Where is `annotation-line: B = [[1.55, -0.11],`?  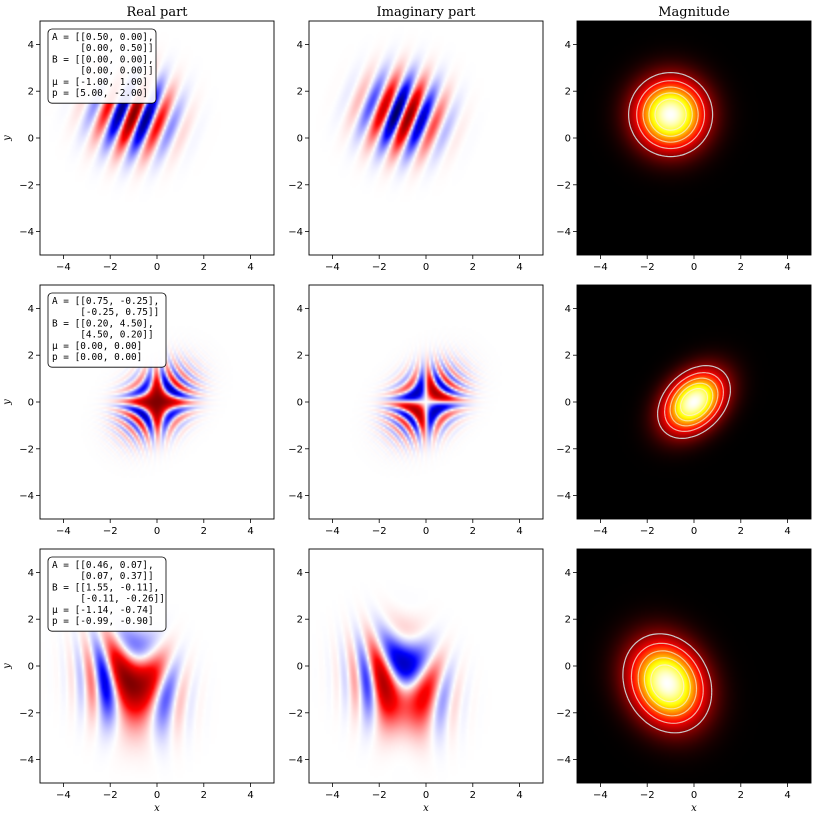
annotation-line: B = [[1.55, -0.11], is located at coordinates (105, 587).